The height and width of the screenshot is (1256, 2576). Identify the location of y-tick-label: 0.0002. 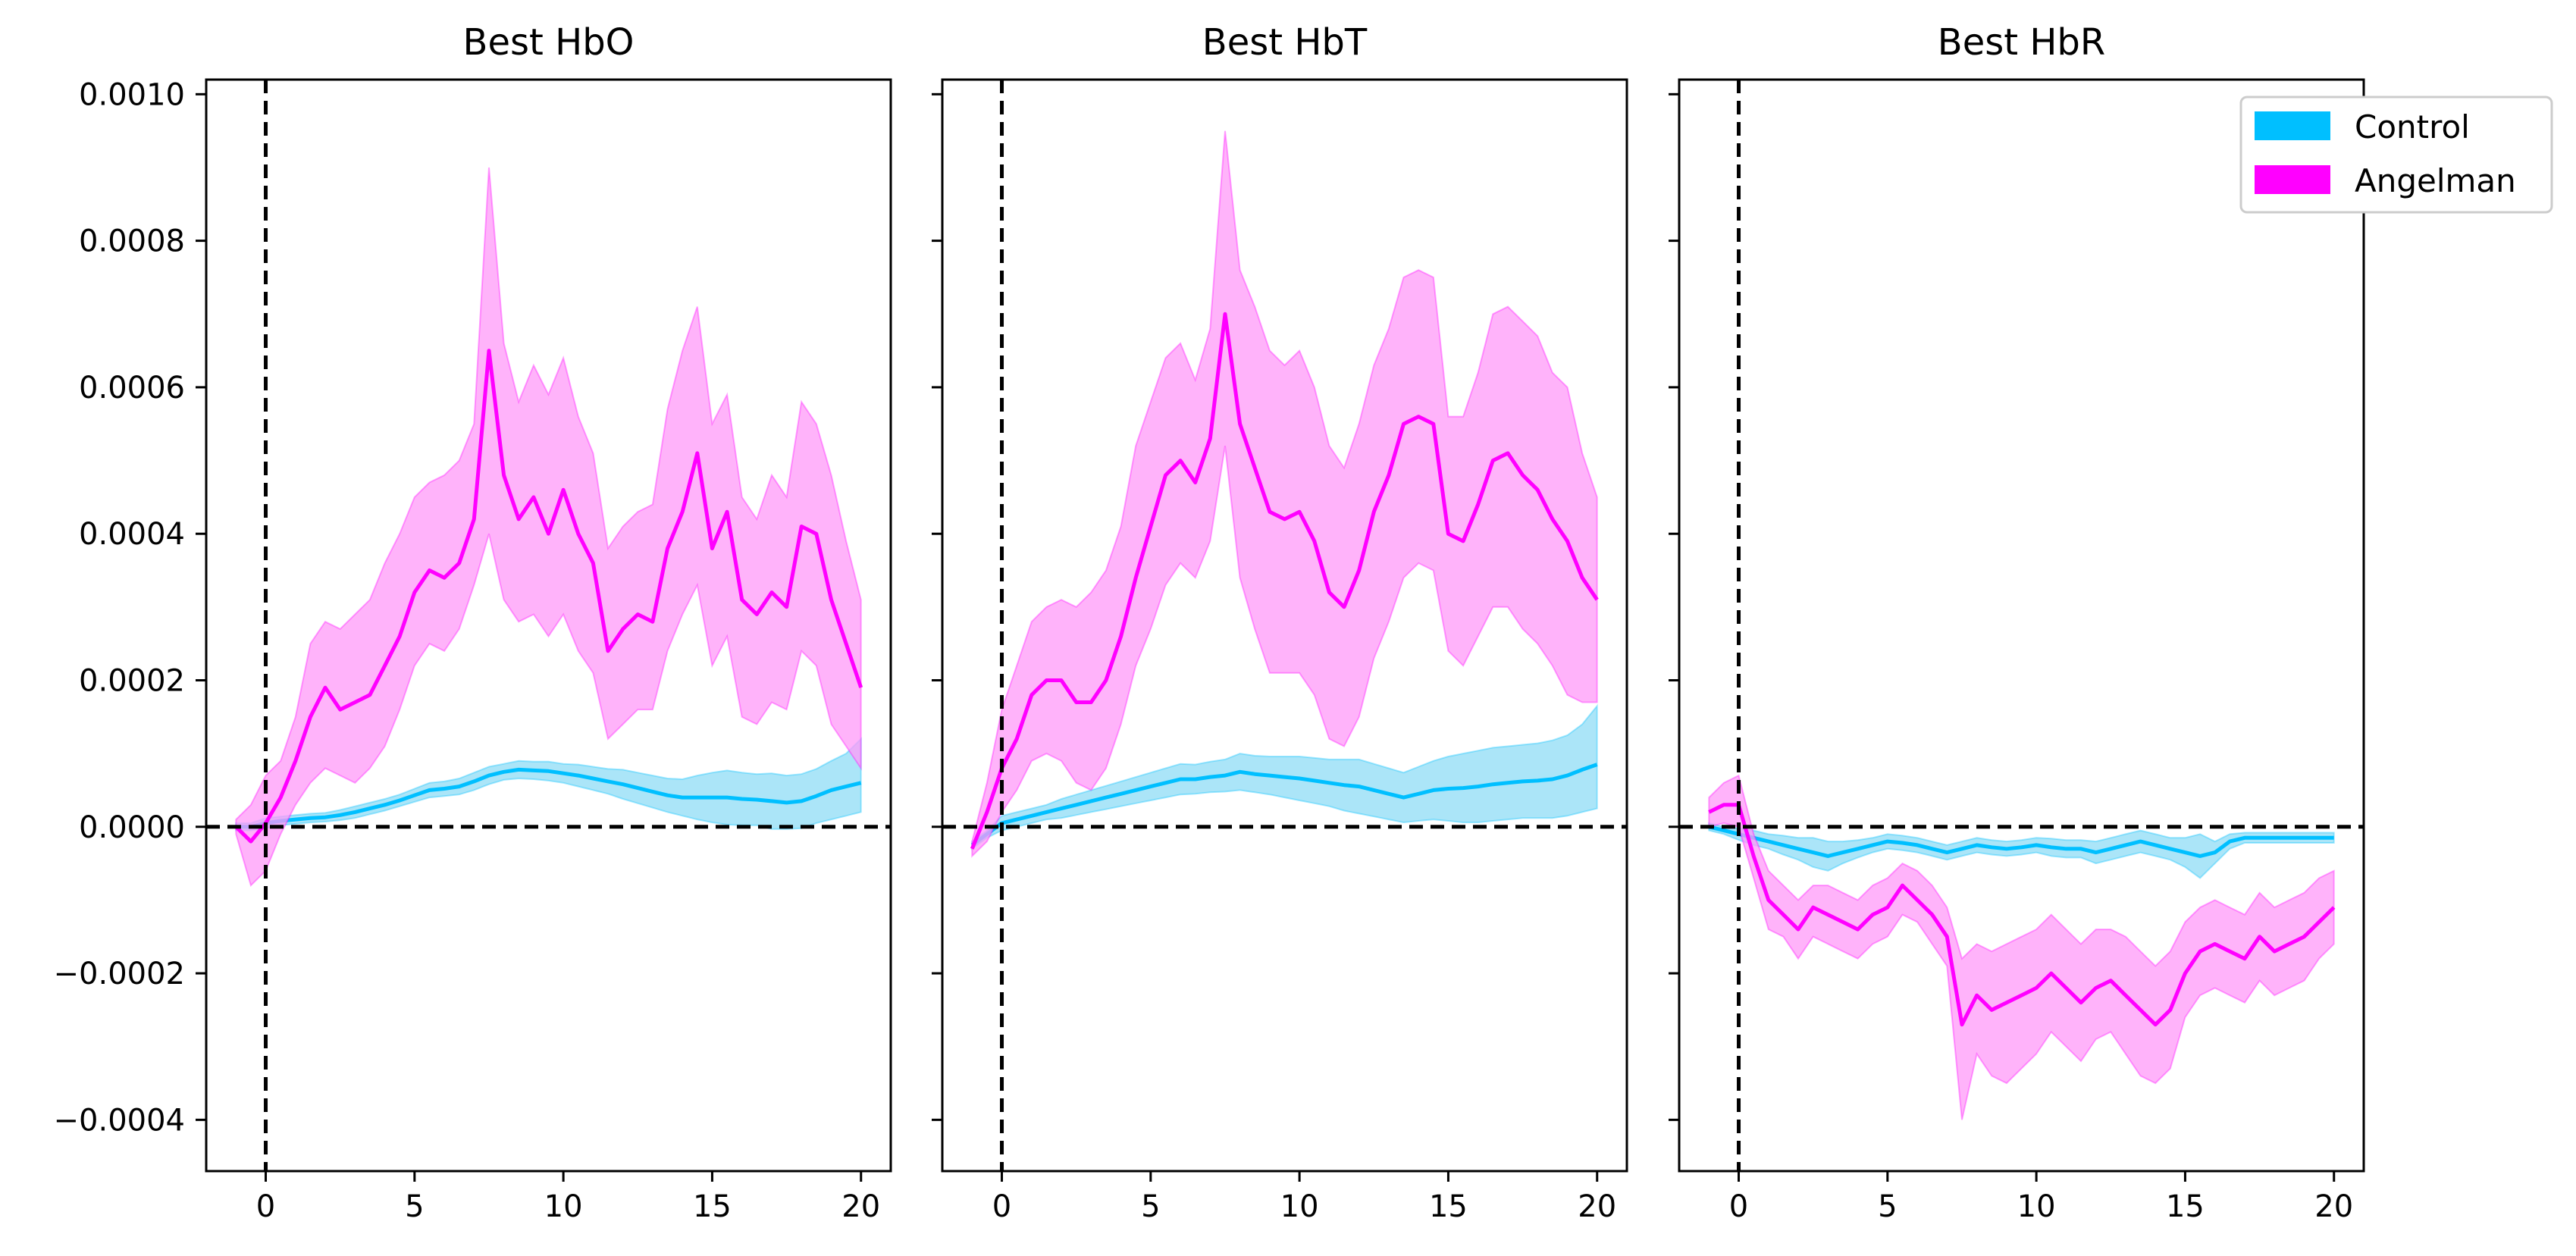
(132, 680).